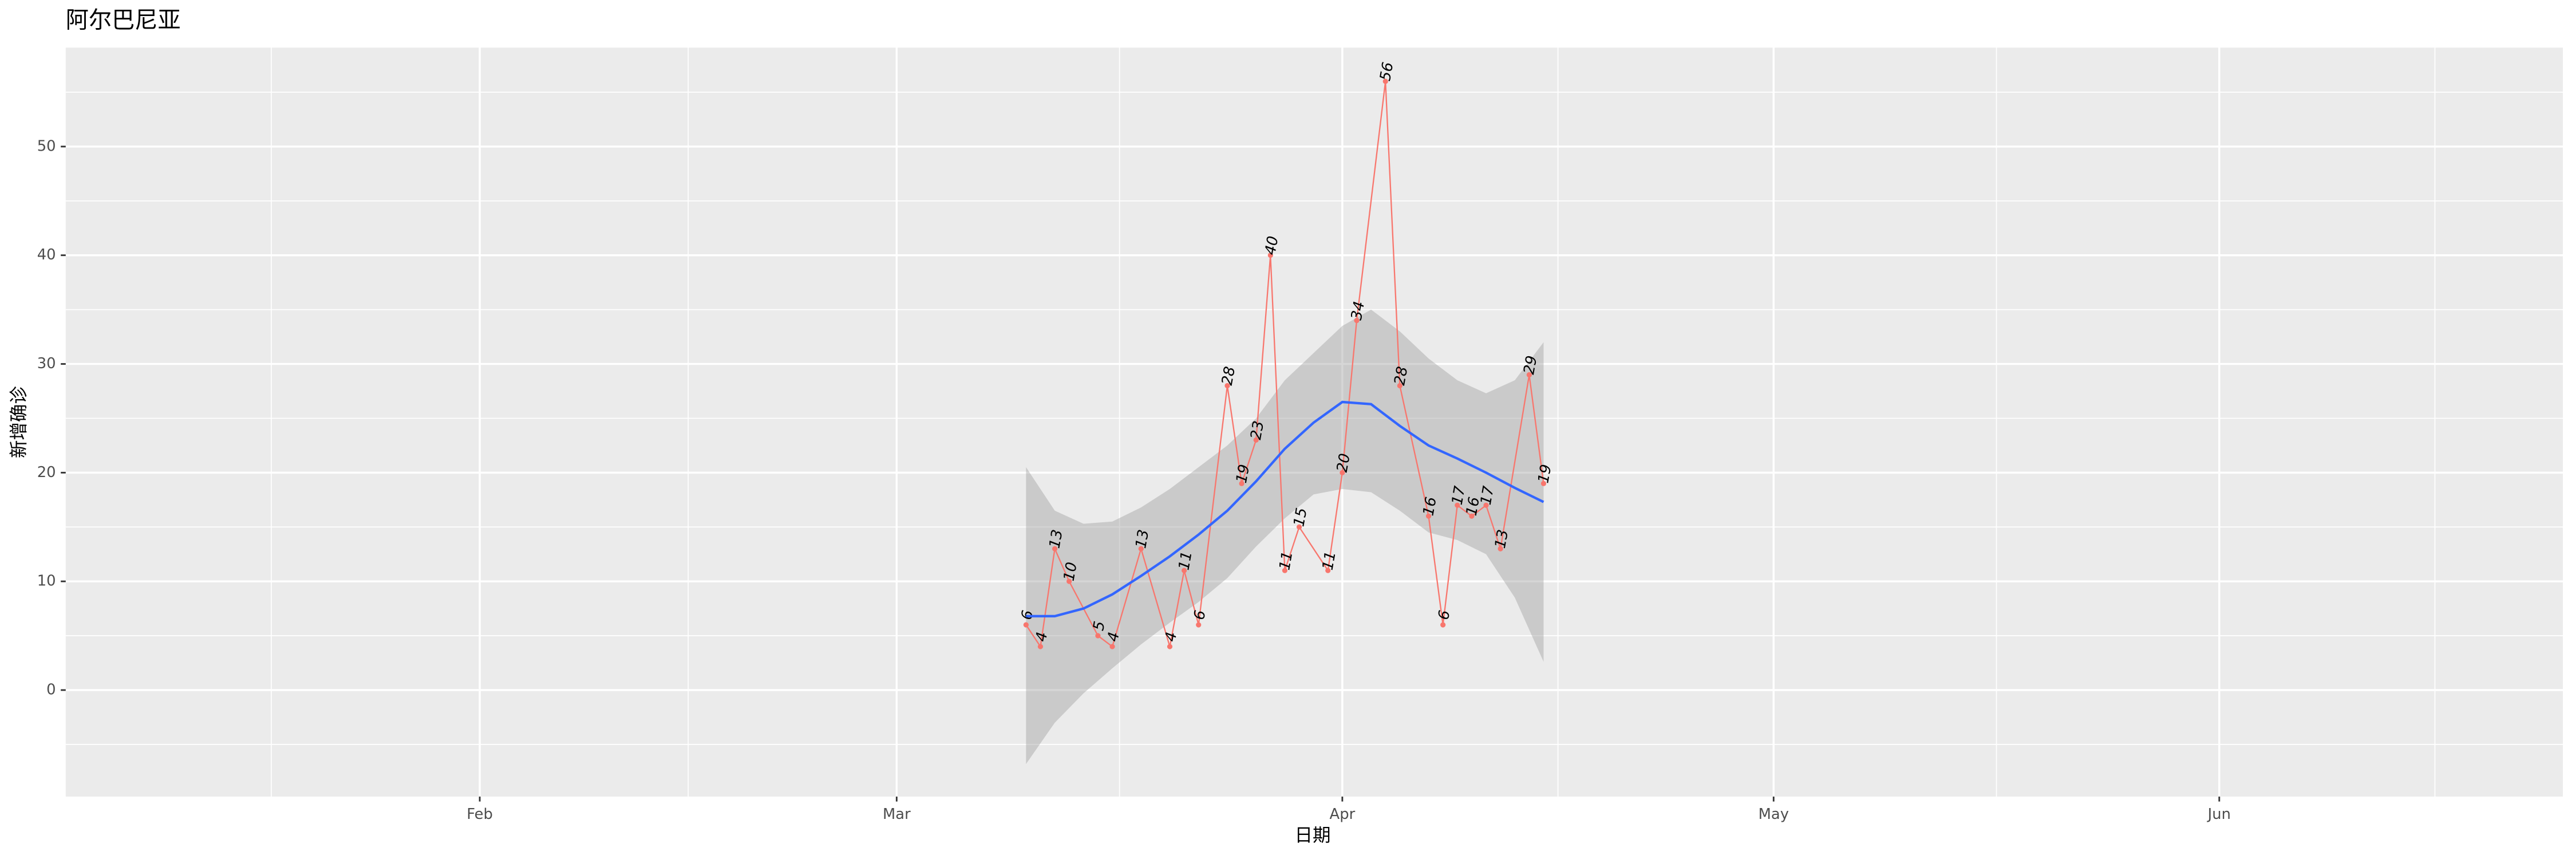 The height and width of the screenshot is (859, 2576). Describe the element at coordinates (19, 422) in the screenshot. I see `y-axis-title: 新增确诊` at that location.